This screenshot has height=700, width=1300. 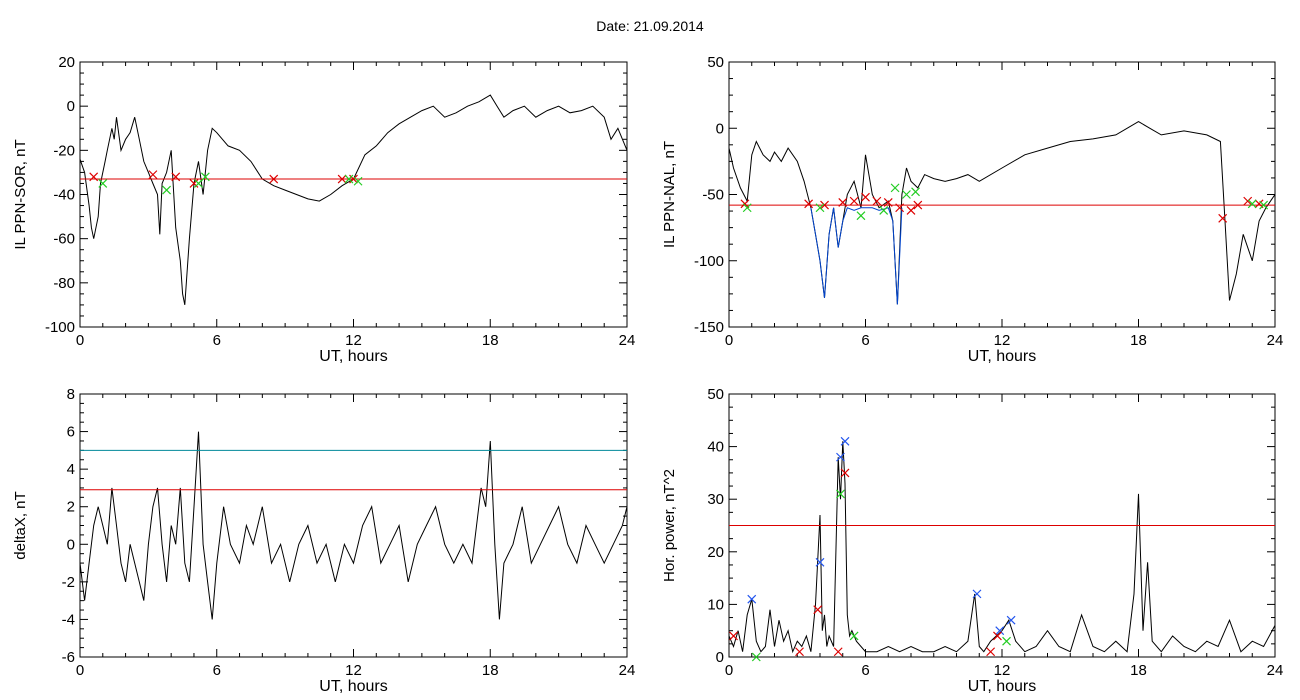 What do you see at coordinates (20, 525) in the screenshot?
I see `y-axis-label: deltaX, nT` at bounding box center [20, 525].